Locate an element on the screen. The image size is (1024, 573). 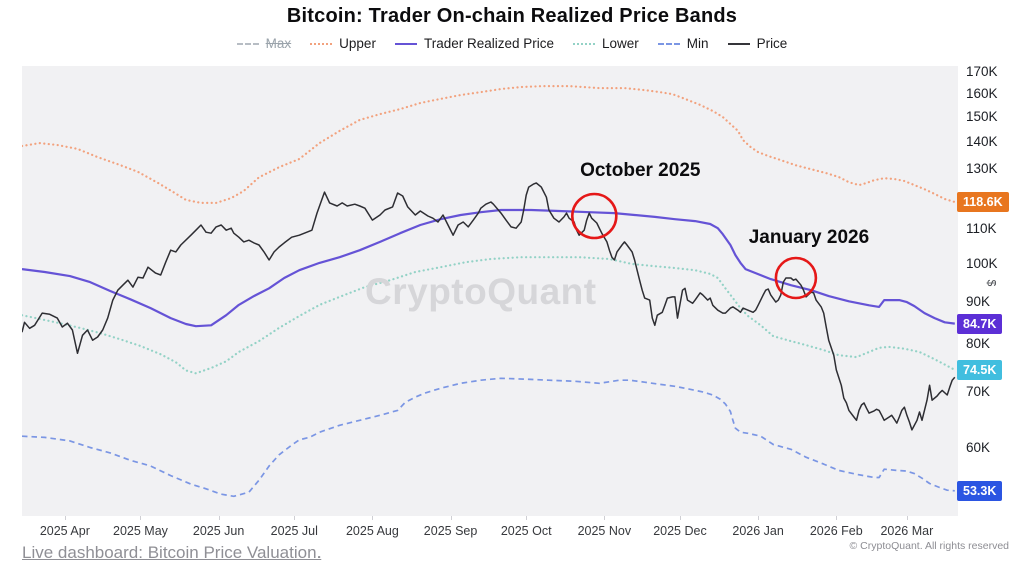
y-tick-170K: 170K is located at coordinates (982, 71).